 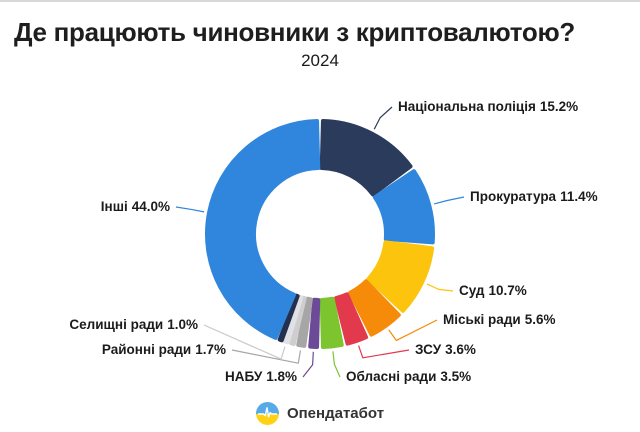 I want to click on slice-label-0: Національна поліція 15.2%, so click(x=488, y=107).